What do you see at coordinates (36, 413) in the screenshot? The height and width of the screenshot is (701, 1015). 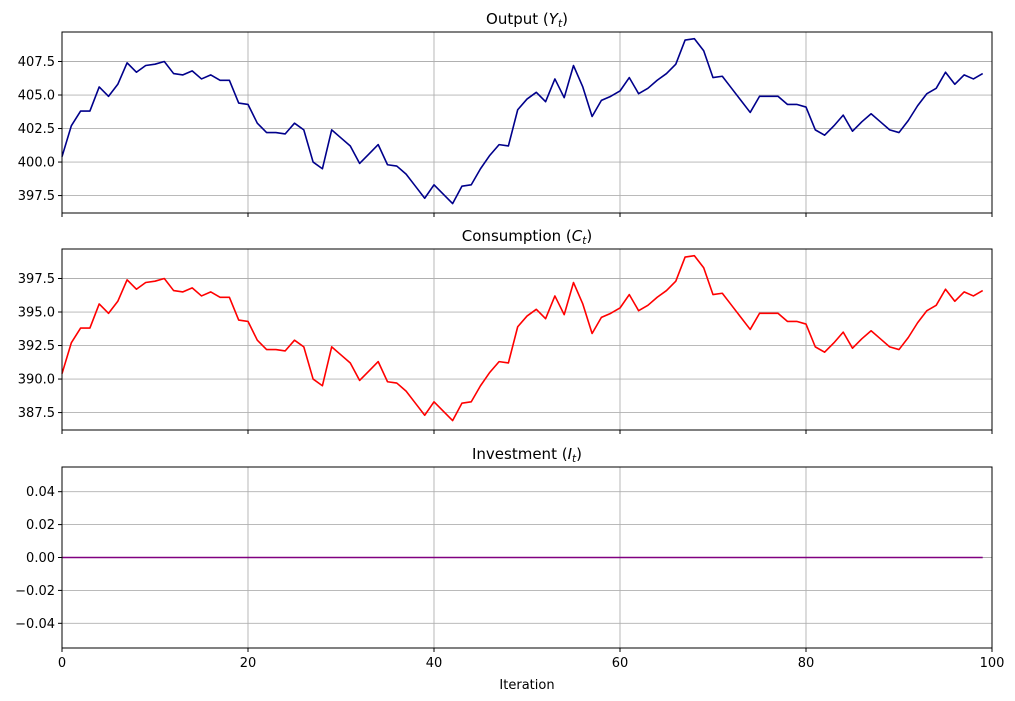 I see `consumption-ytick-label: 387.5` at bounding box center [36, 413].